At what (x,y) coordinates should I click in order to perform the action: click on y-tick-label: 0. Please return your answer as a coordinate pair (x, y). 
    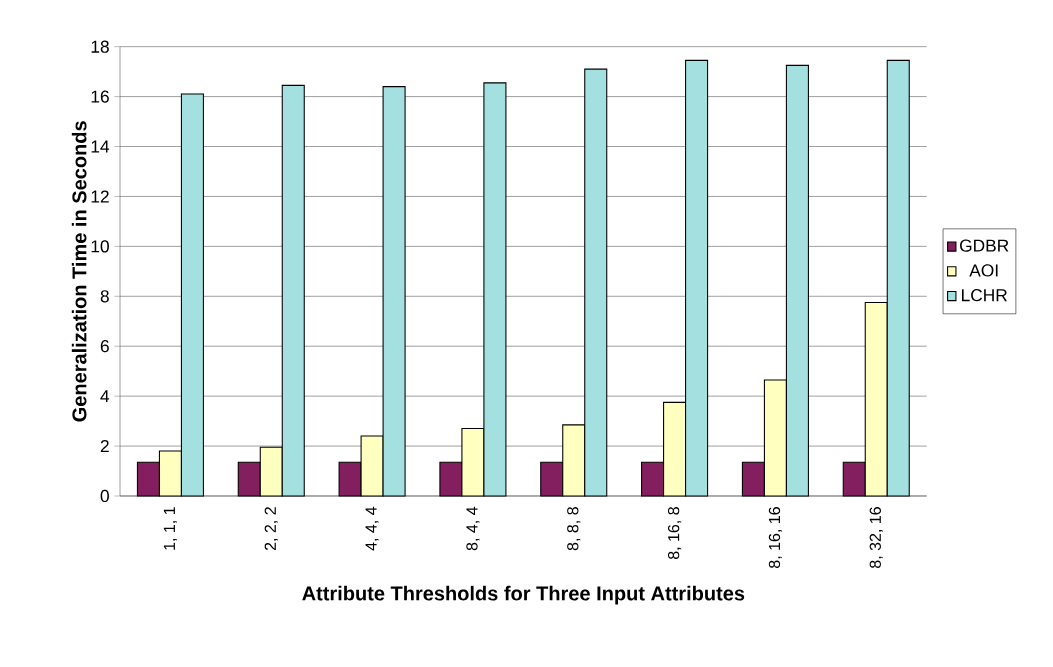
    Looking at the image, I should click on (104, 496).